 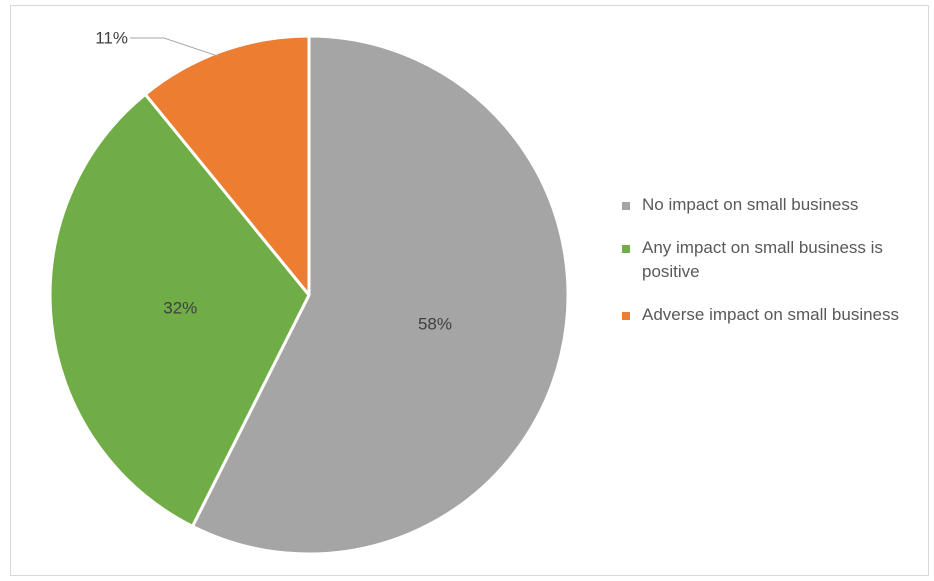 What do you see at coordinates (626, 249) in the screenshot?
I see `legend-swatch-positive-impact` at bounding box center [626, 249].